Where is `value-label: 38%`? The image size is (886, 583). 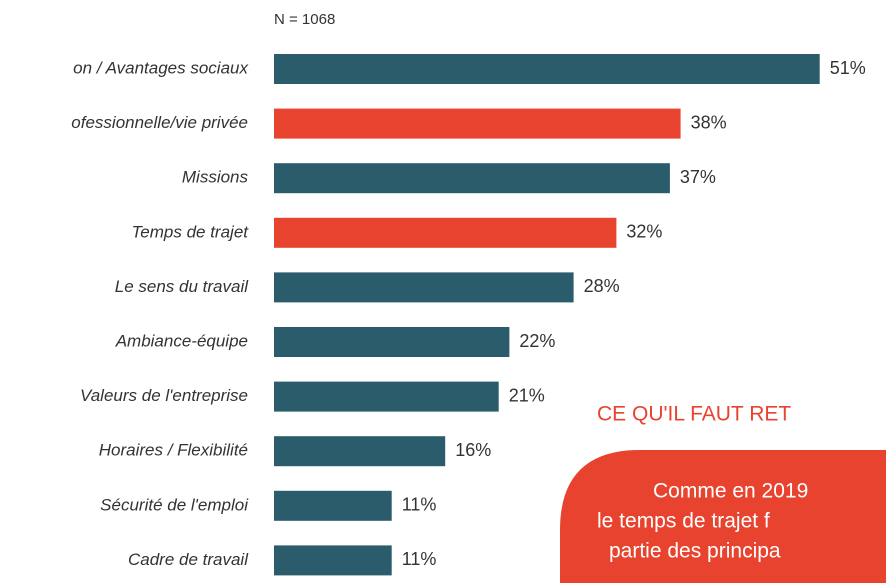 value-label: 38% is located at coordinates (709, 122).